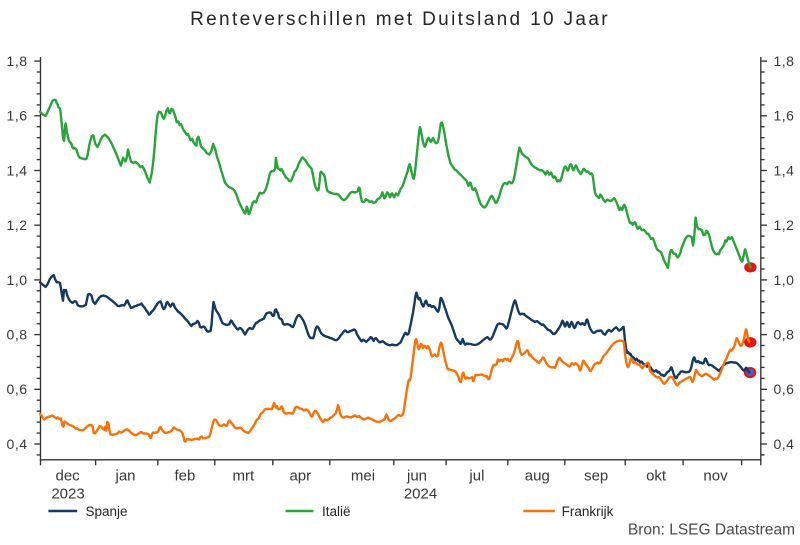 The width and height of the screenshot is (800, 545). What do you see at coordinates (596, 476) in the screenshot?
I see `svg-text: sep` at bounding box center [596, 476].